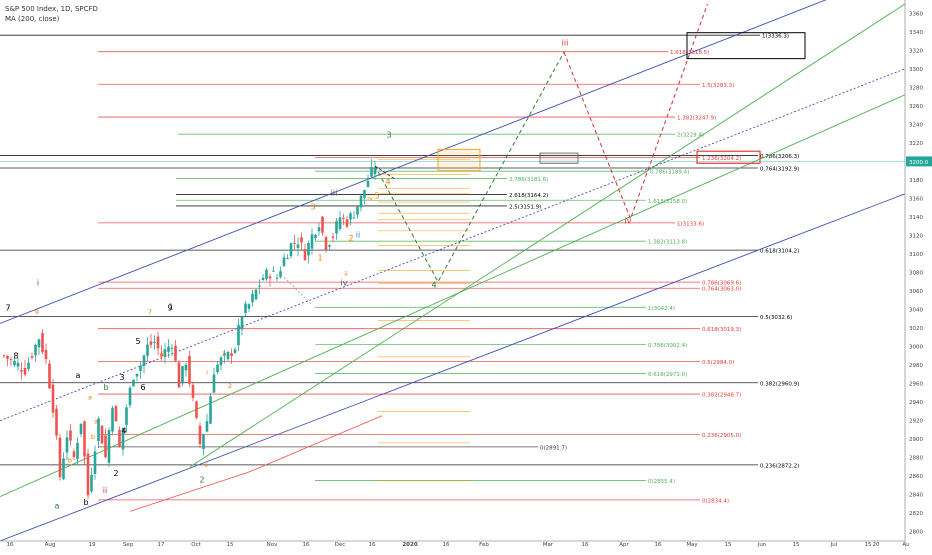 The width and height of the screenshot is (932, 555). What do you see at coordinates (661, 309) in the screenshot?
I see `fib-level-label: 1(3042.4)` at bounding box center [661, 309].